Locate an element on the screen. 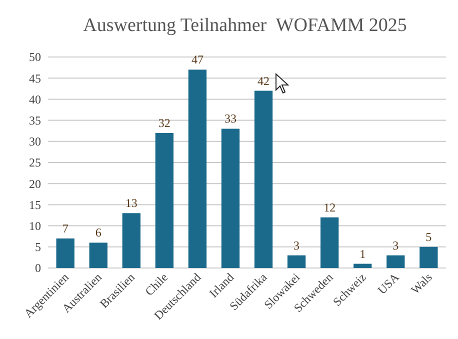  data-label: 7 is located at coordinates (65, 228).